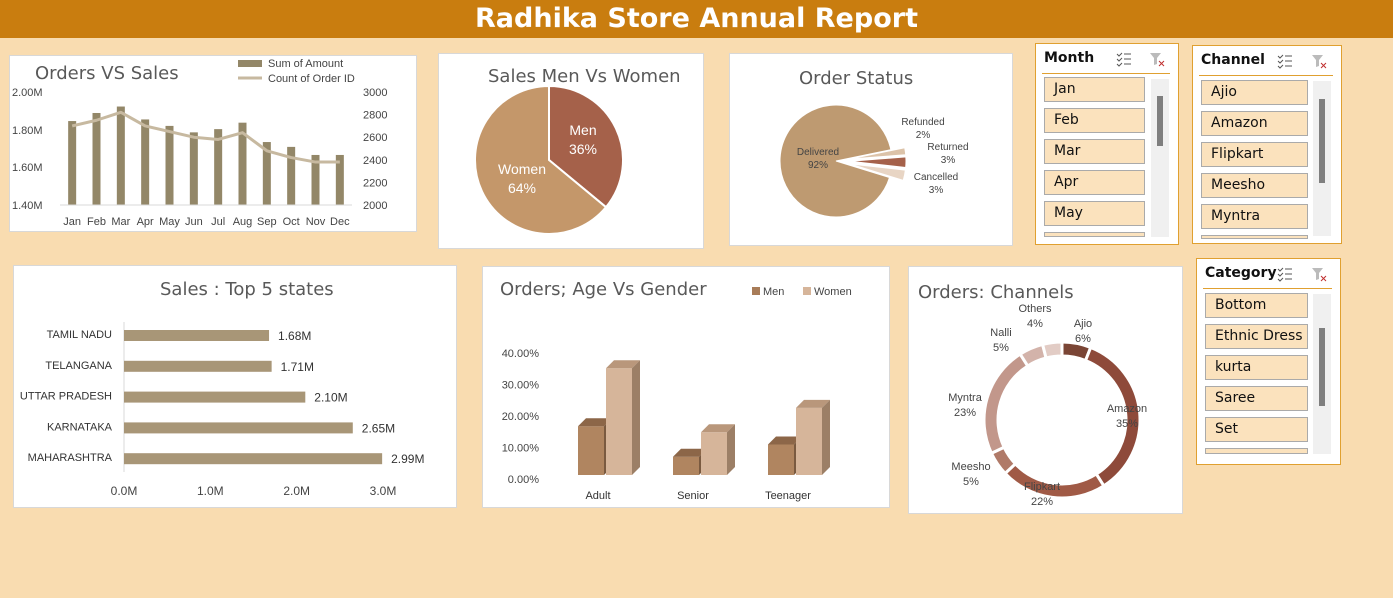 The height and width of the screenshot is (598, 1393). I want to click on pie-slice-cancelled, so click(877, 172).